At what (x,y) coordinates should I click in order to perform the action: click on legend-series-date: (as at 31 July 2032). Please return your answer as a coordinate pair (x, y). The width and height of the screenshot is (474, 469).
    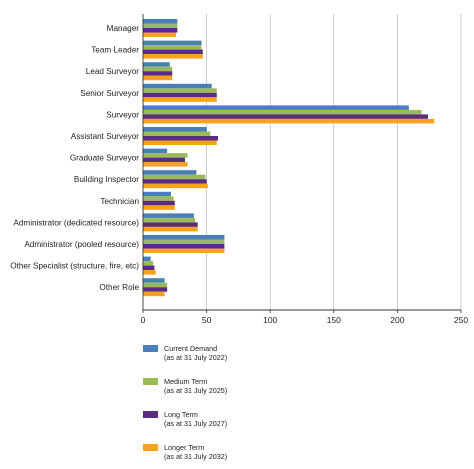
    Looking at the image, I should click on (195, 456).